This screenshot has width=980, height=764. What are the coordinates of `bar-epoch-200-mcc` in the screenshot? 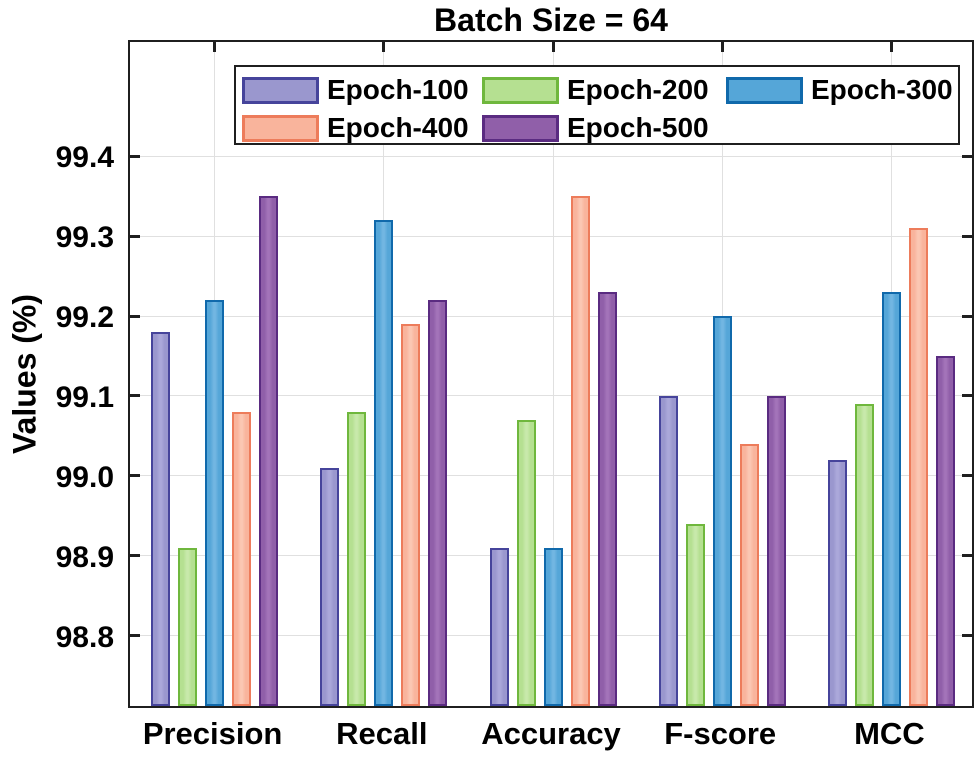 It's located at (864, 555).